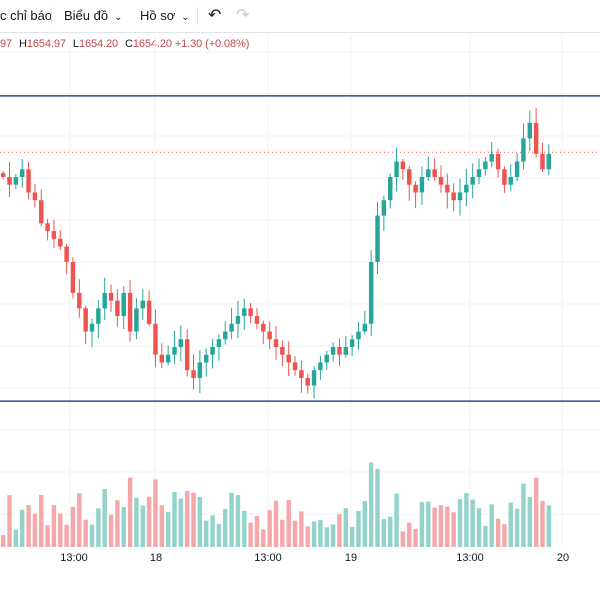  What do you see at coordinates (93, 16) in the screenshot?
I see `chart-menu-button: Biểu đồ ⌄` at bounding box center [93, 16].